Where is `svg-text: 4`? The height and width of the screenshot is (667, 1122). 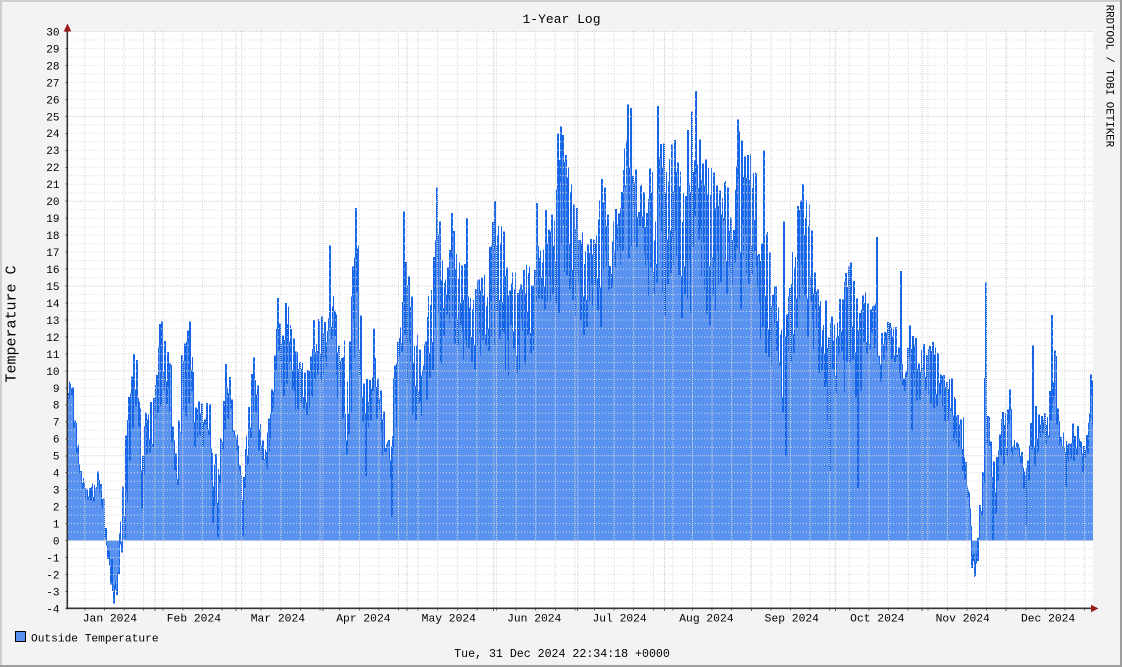 svg-text: 4 is located at coordinates (56, 475).